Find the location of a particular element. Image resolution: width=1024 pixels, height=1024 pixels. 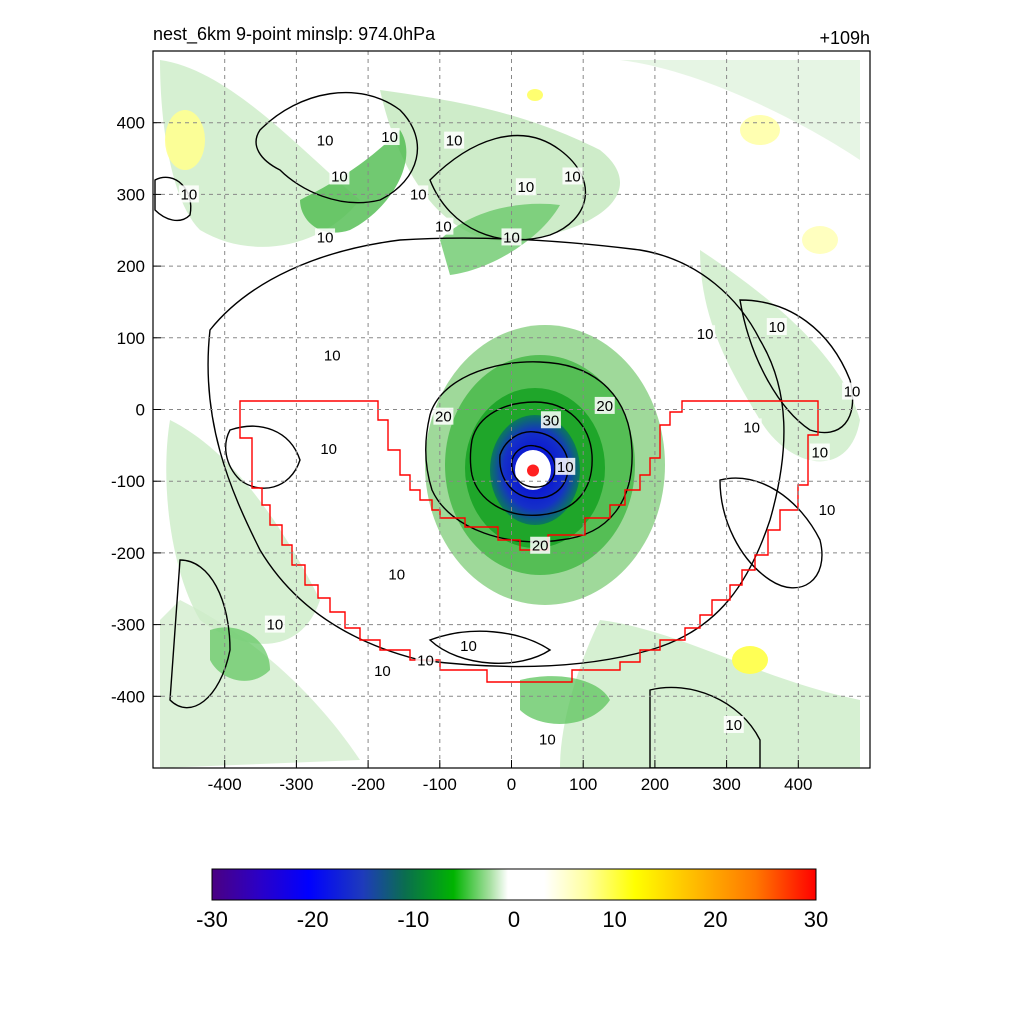

y-tick-label: -100 is located at coordinates (128, 481).